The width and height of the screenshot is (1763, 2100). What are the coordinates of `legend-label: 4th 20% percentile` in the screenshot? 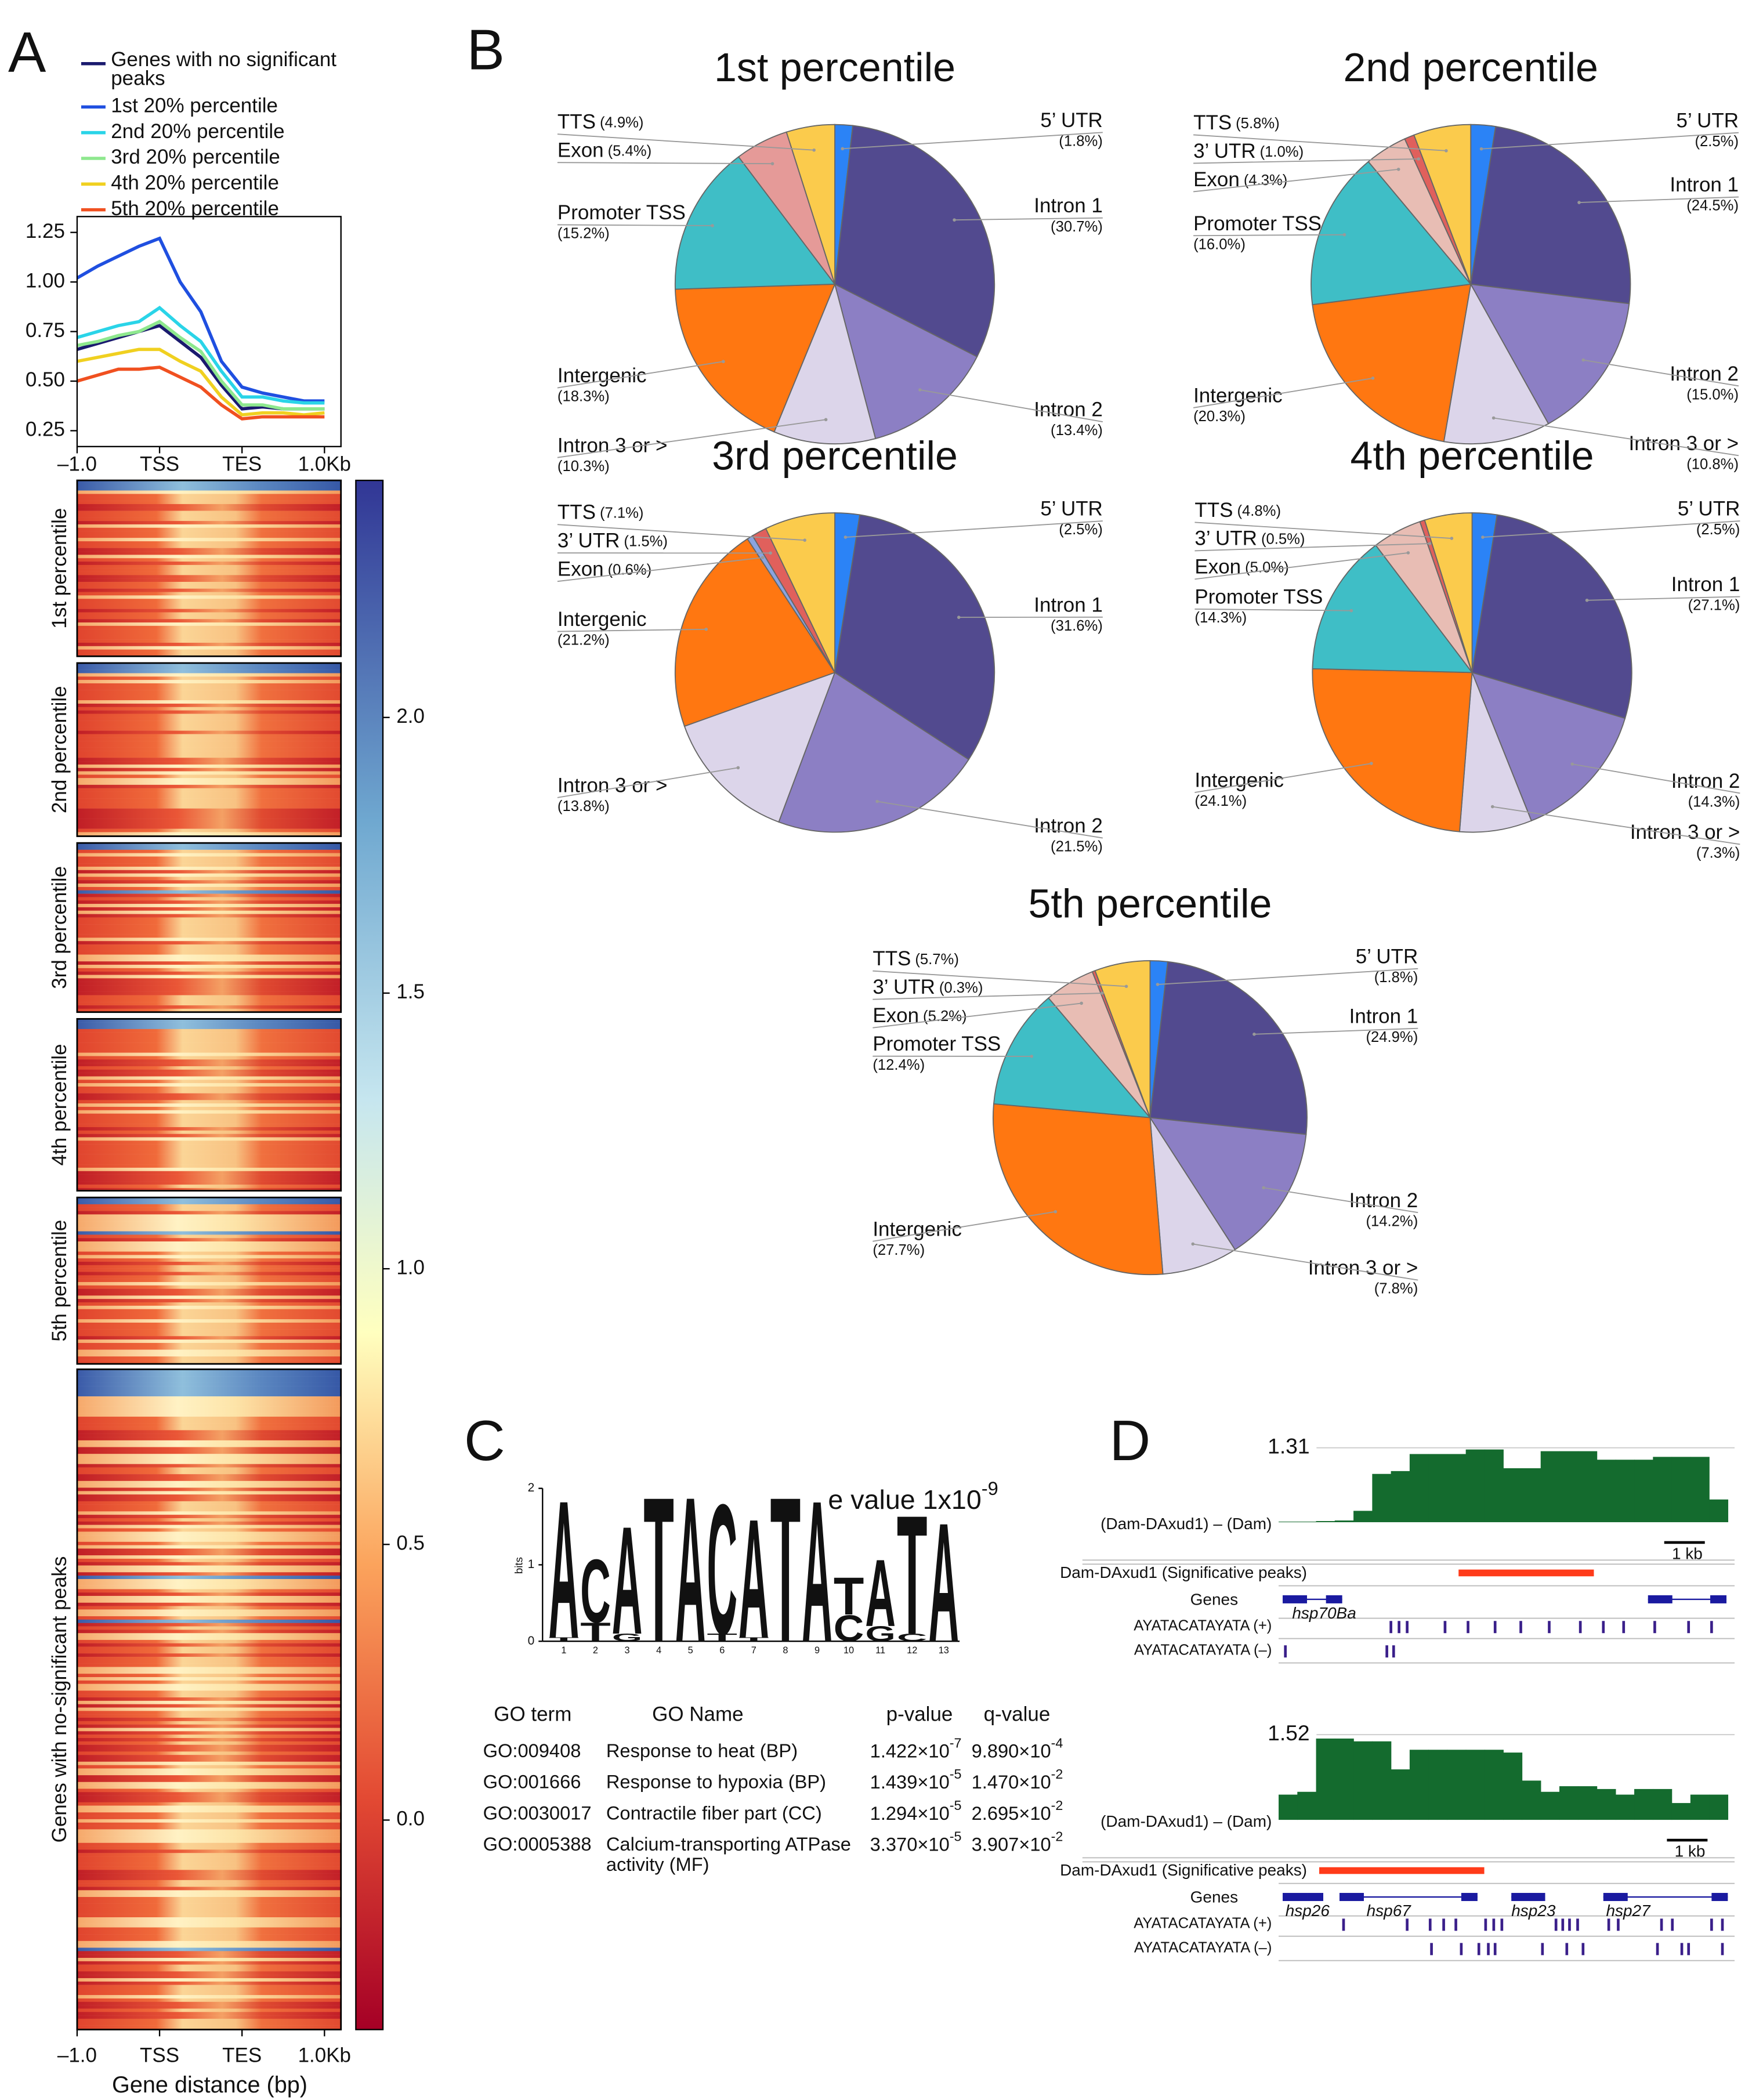 It's located at (195, 183).